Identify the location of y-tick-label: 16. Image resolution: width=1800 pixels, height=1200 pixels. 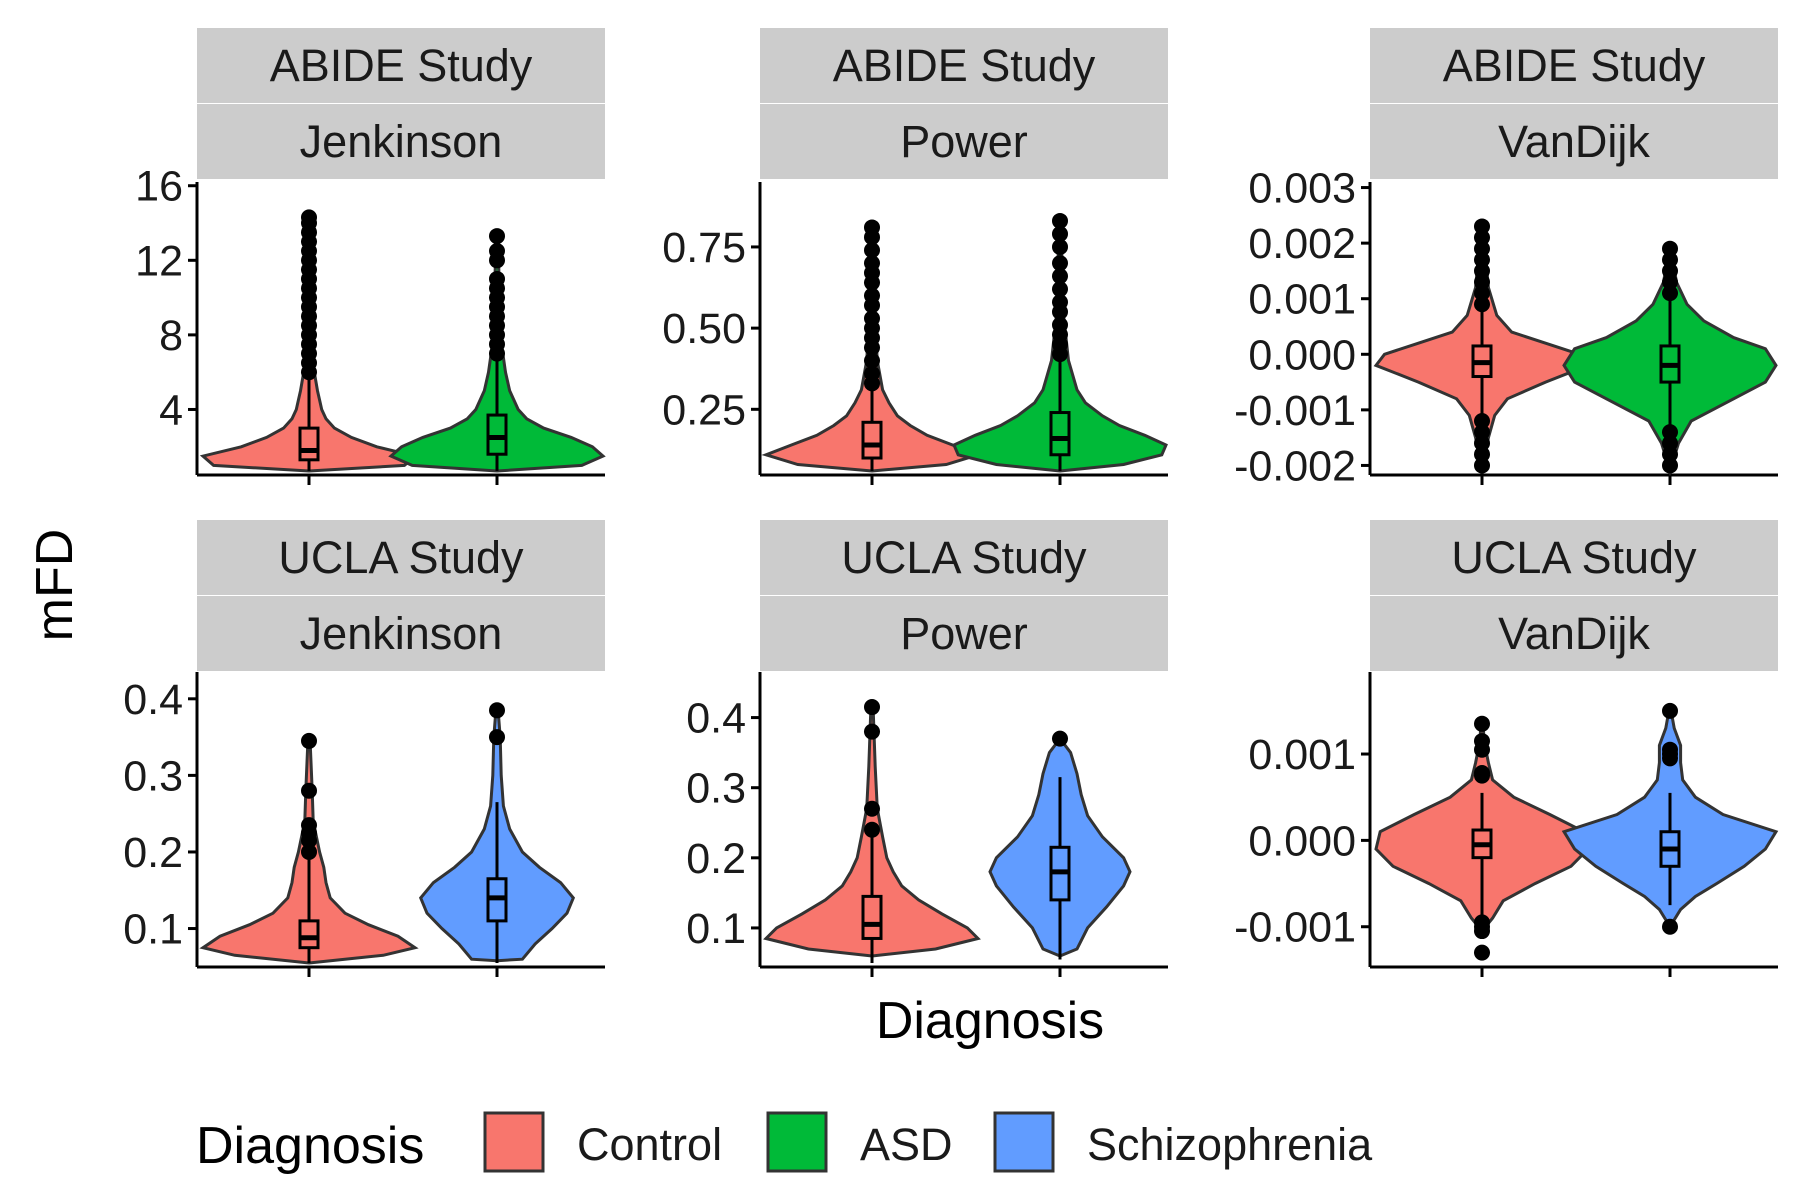
(159, 187).